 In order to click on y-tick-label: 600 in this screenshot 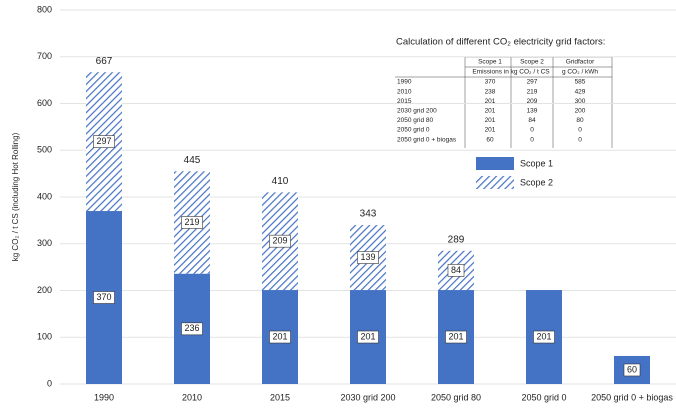, I will do `click(44, 103)`.